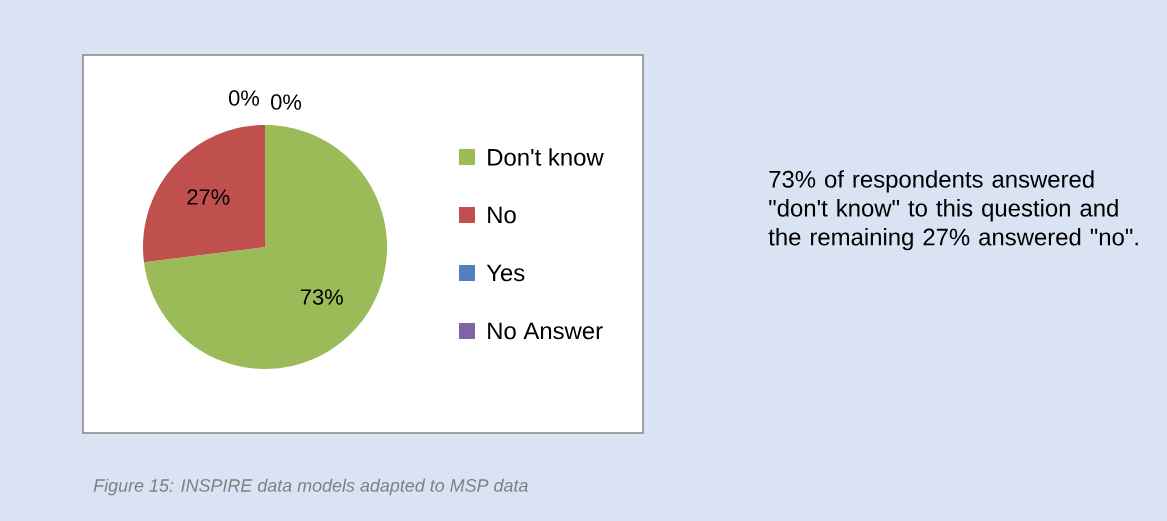 This screenshot has width=1167, height=521. I want to click on data-label: 73%, so click(321, 297).